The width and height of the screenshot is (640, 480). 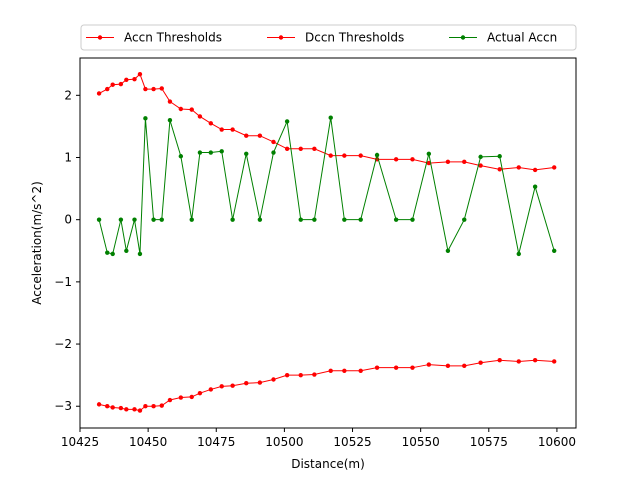 I want to click on y-tick-label: −2, so click(x=63, y=344).